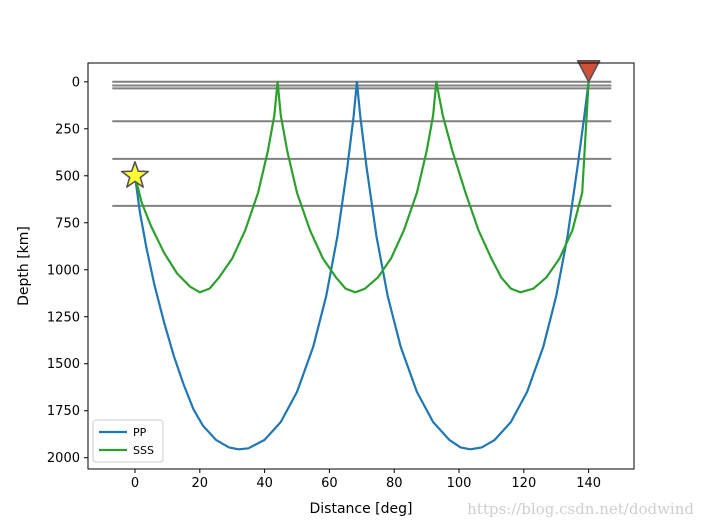 The width and height of the screenshot is (704, 528). I want to click on y-tick-label: 0, so click(76, 82).